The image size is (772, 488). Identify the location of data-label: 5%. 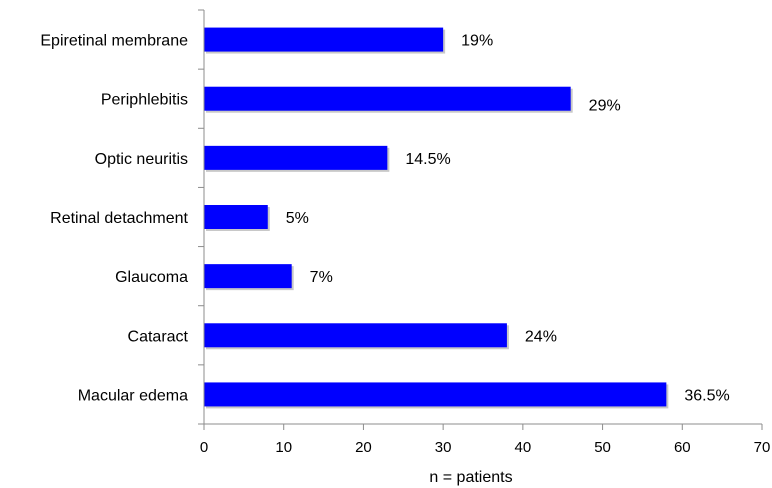
(297, 218).